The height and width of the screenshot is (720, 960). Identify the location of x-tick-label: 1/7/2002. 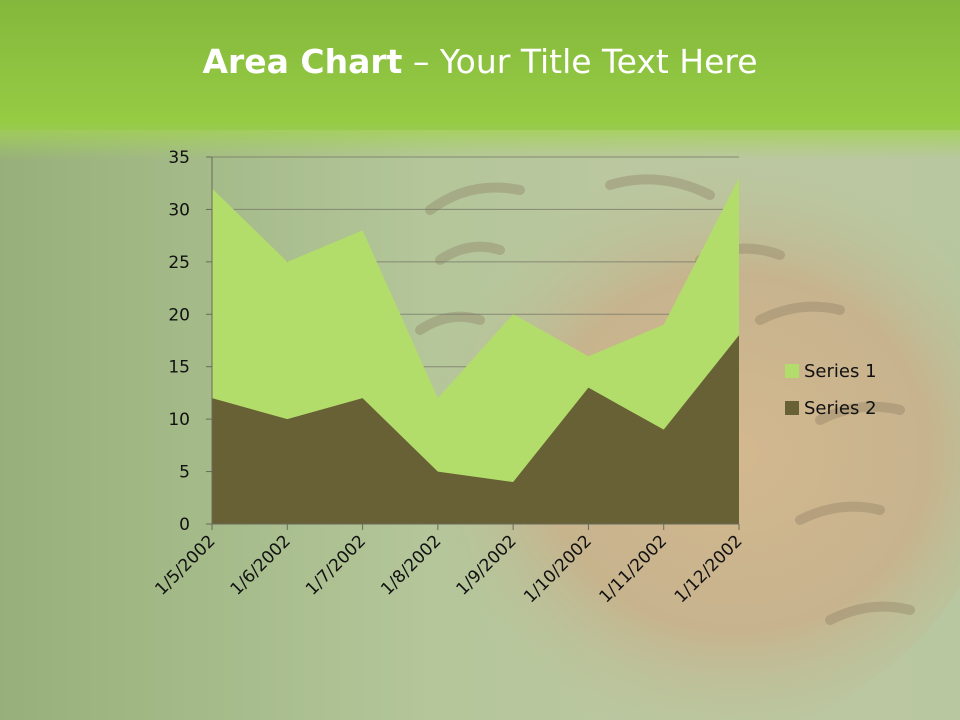
(336, 565).